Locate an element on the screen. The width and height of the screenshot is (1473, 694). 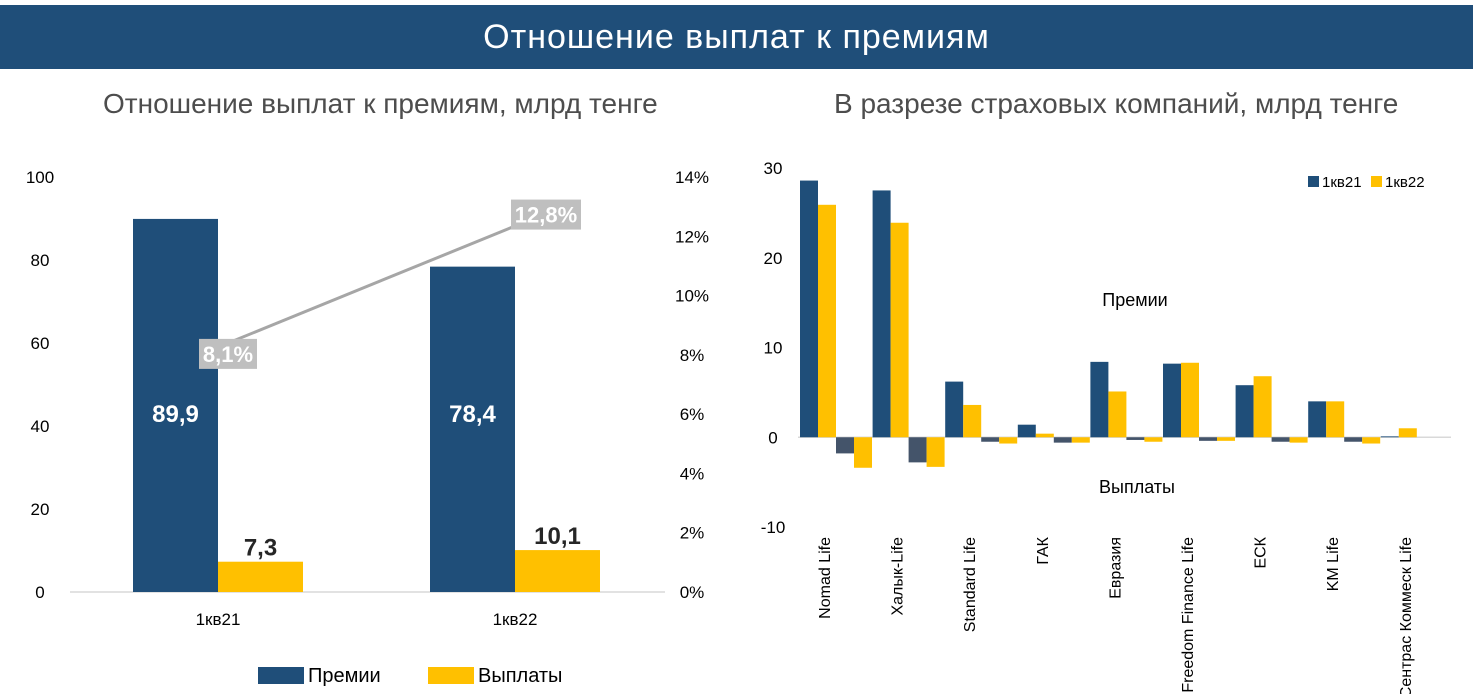
x-tick-label: Standard Life is located at coordinates (970, 584).